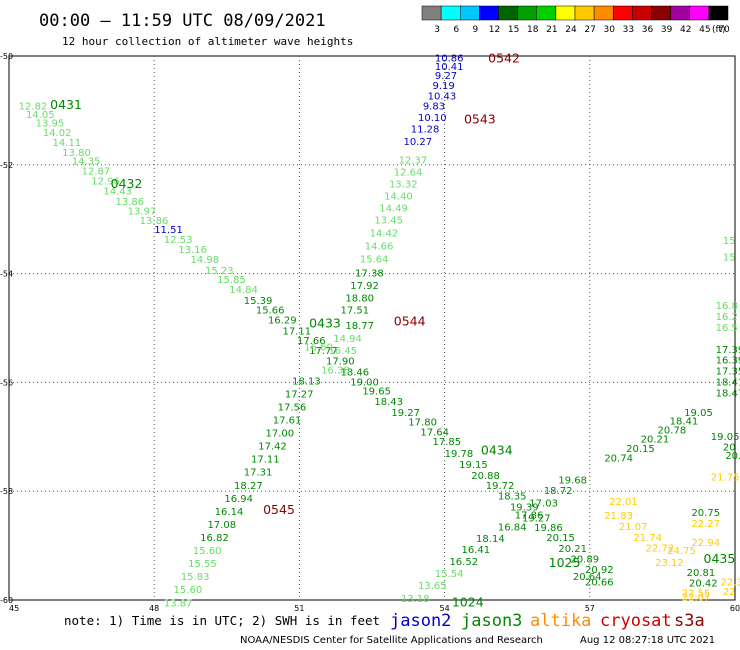  I want to click on satellite-name: jason3, so click(491, 621).